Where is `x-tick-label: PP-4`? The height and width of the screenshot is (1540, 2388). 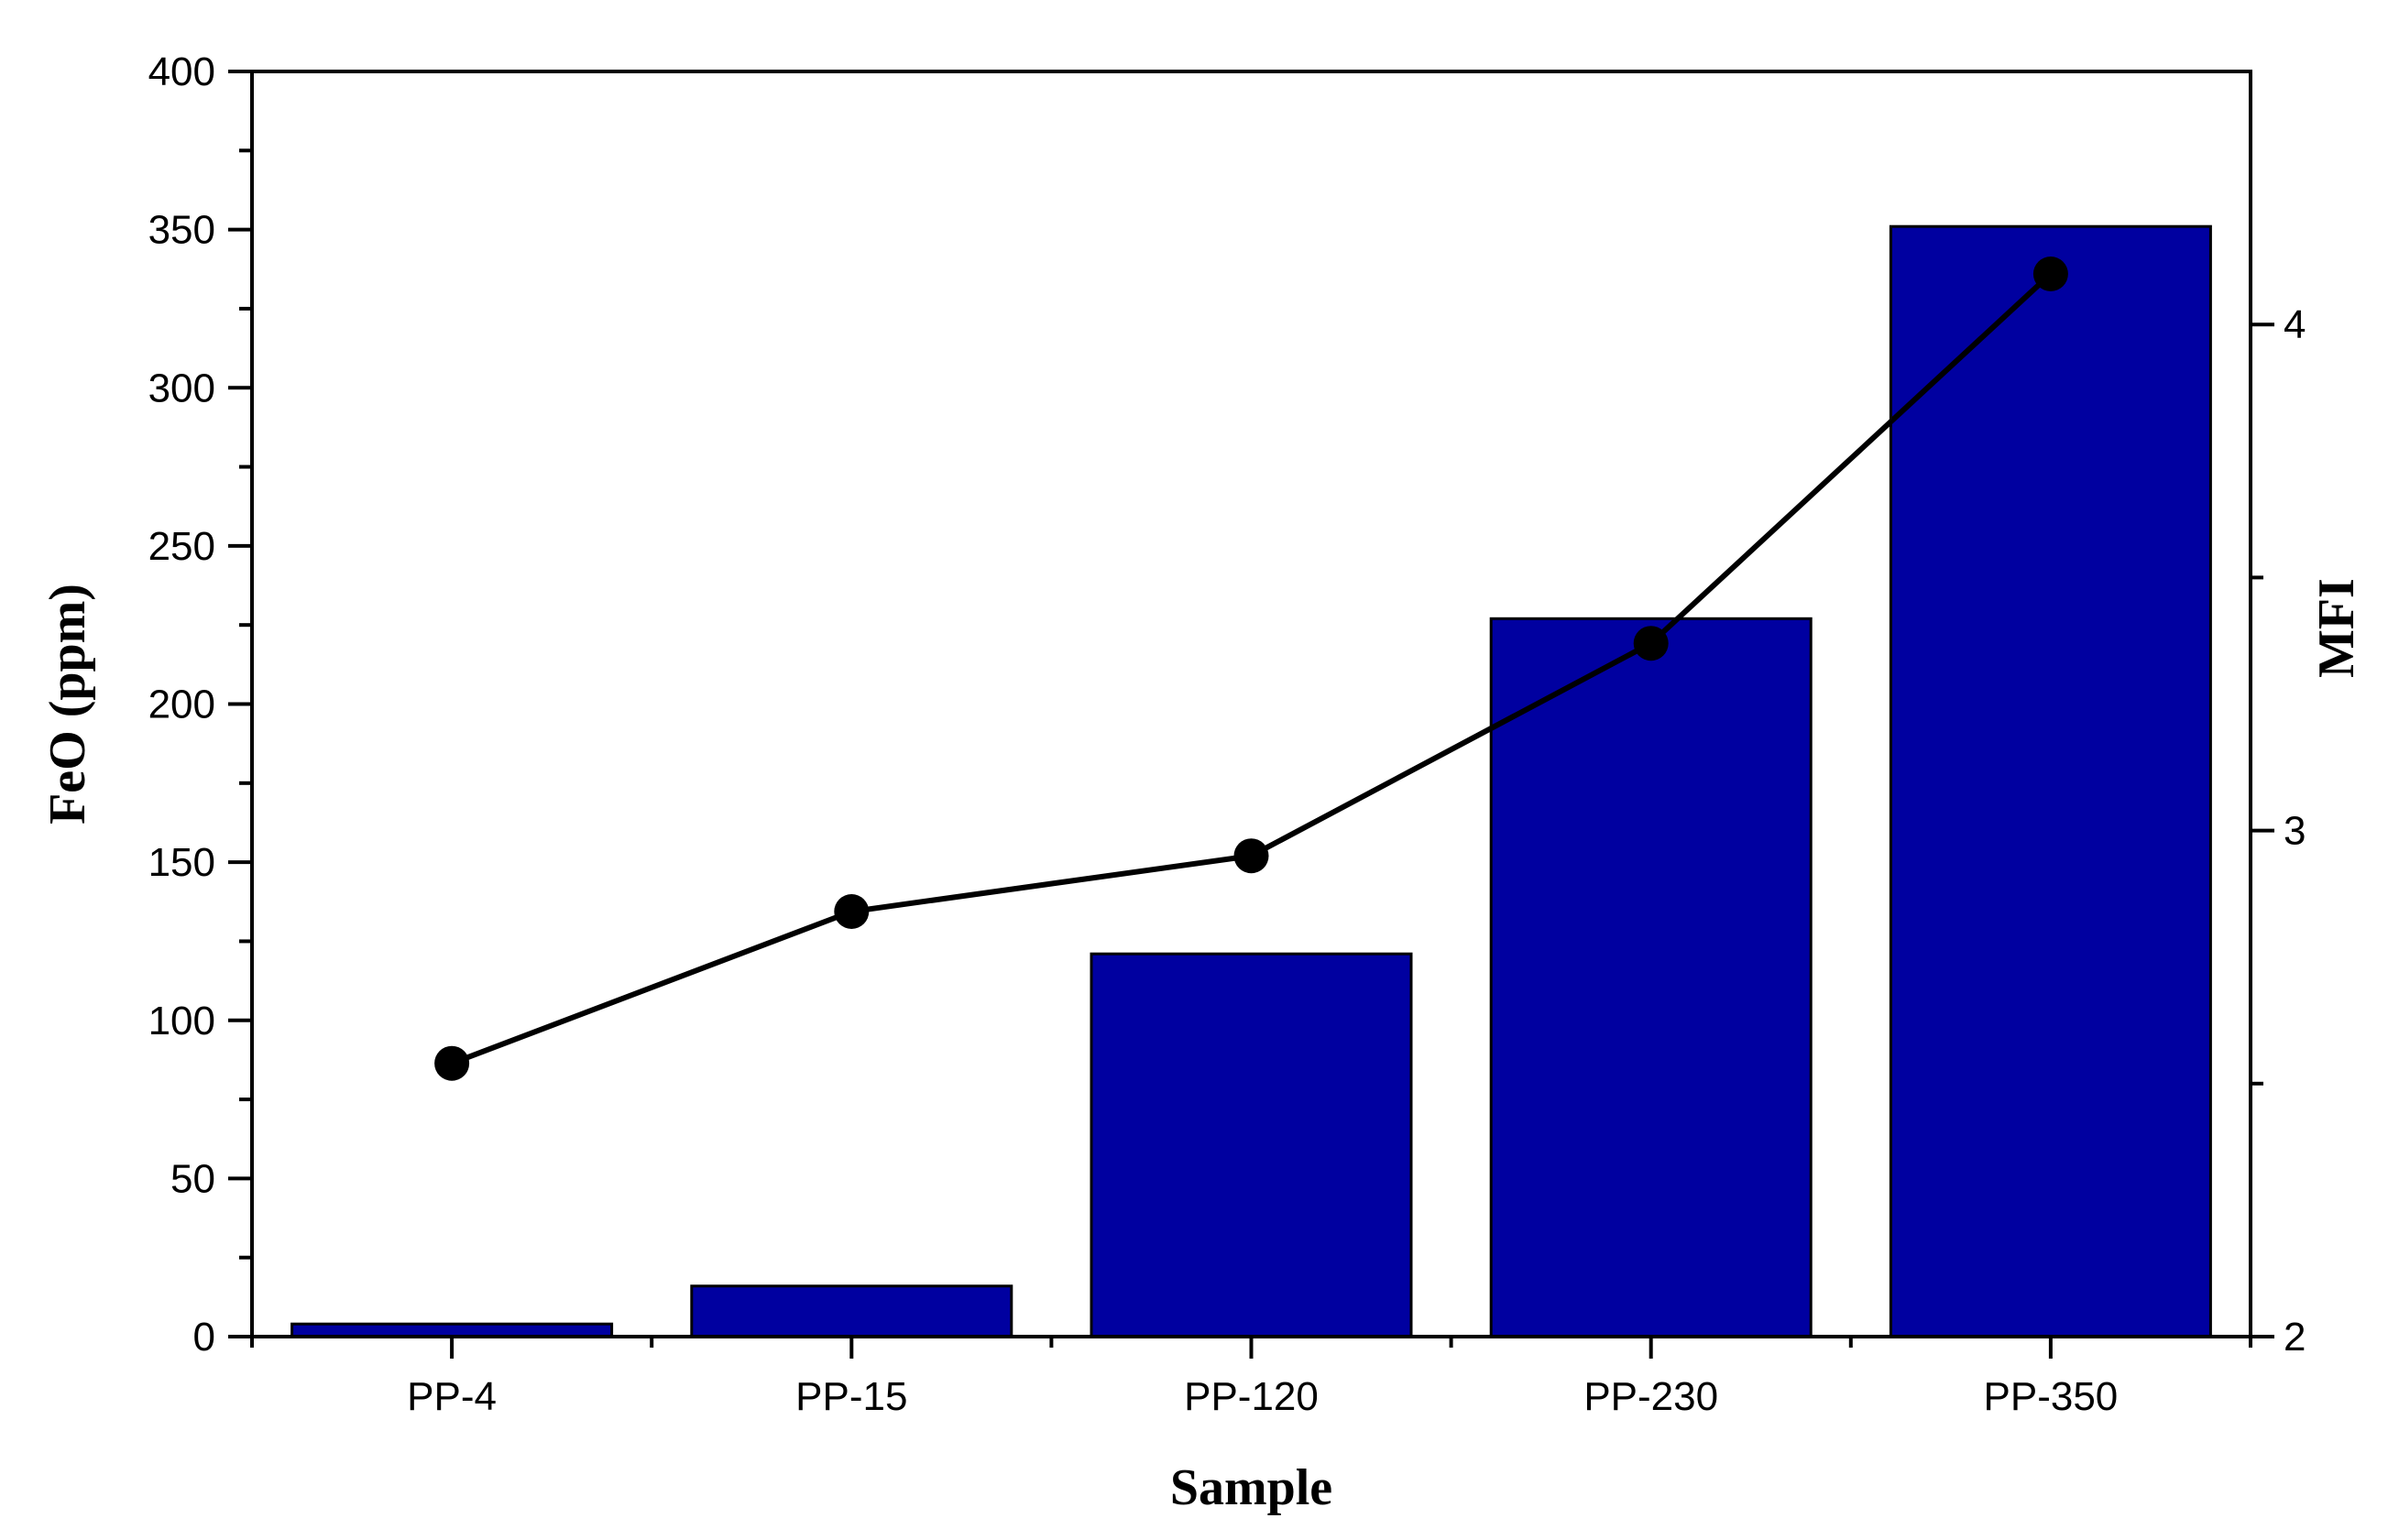
x-tick-label: PP-4 is located at coordinates (452, 1396).